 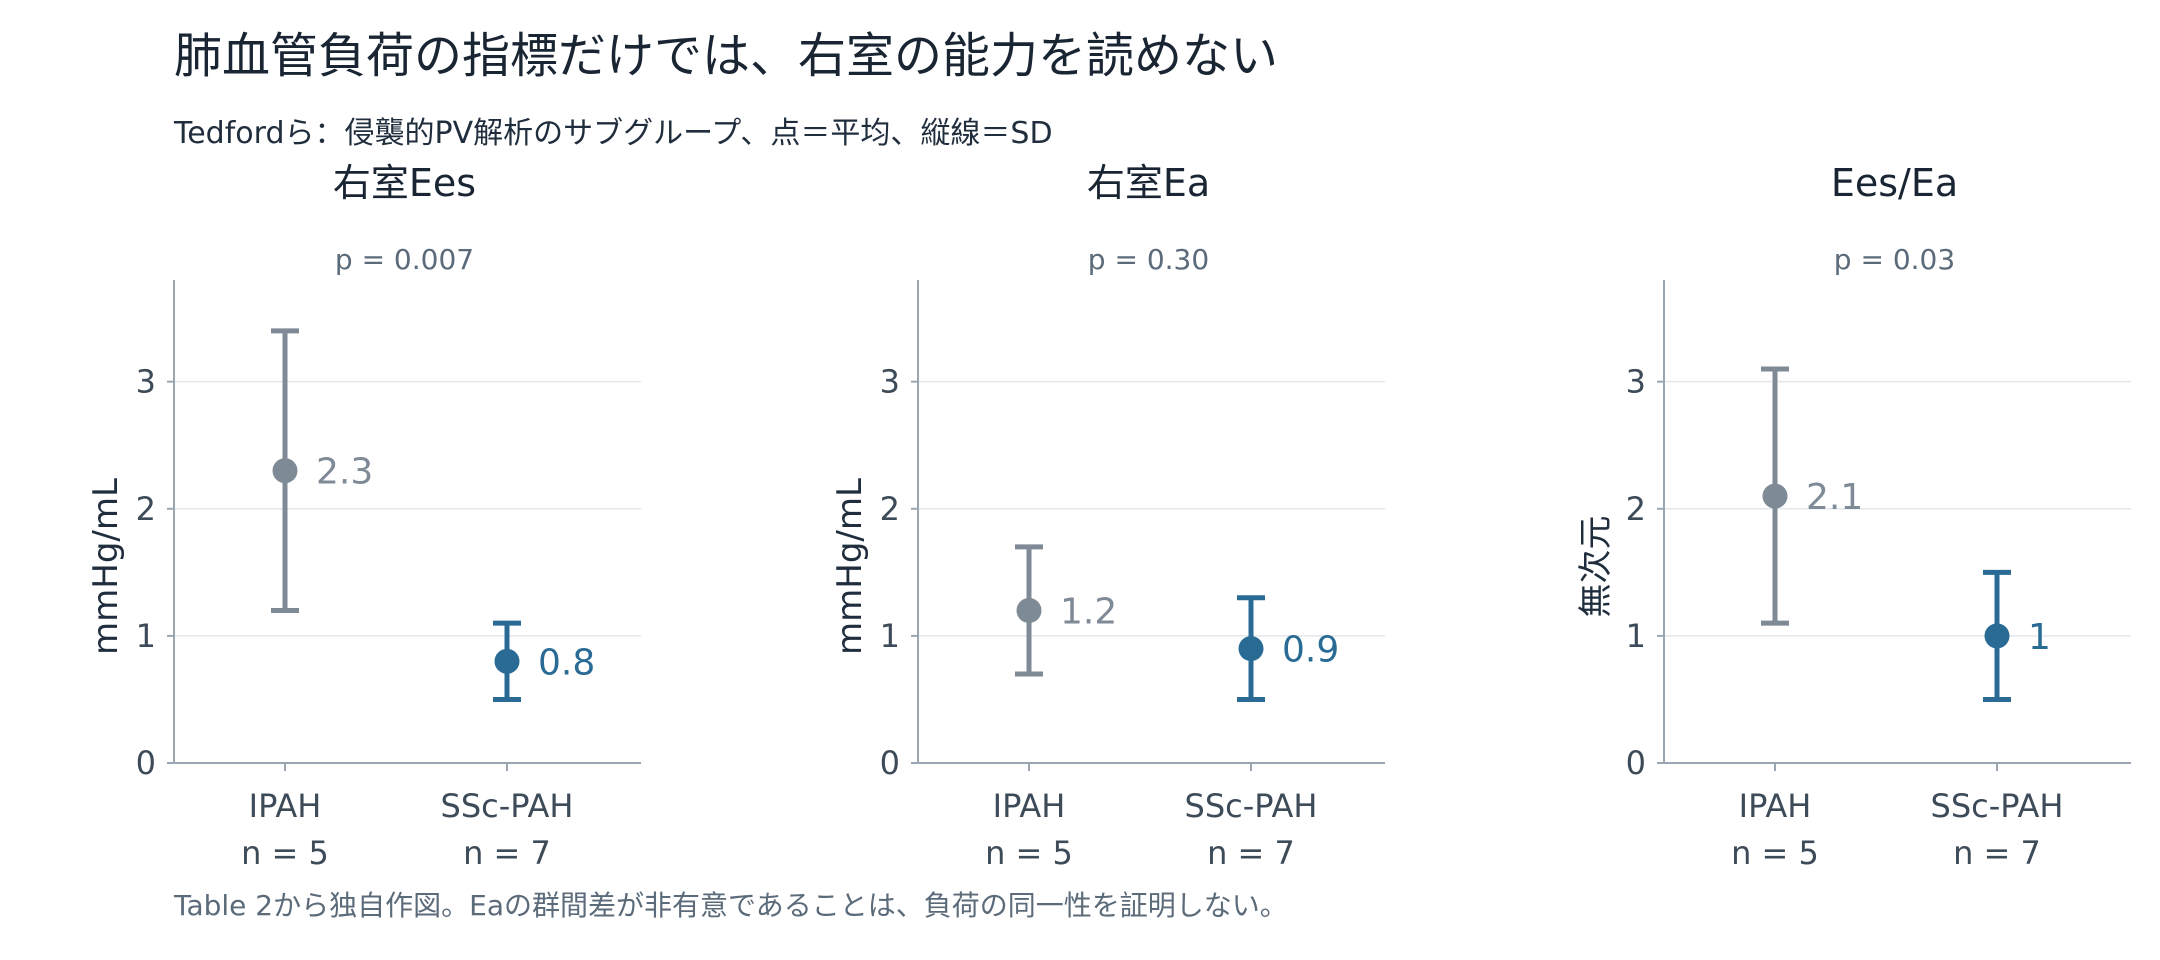 What do you see at coordinates (1894, 183) in the screenshot?
I see `panel-title: Ees/Ea` at bounding box center [1894, 183].